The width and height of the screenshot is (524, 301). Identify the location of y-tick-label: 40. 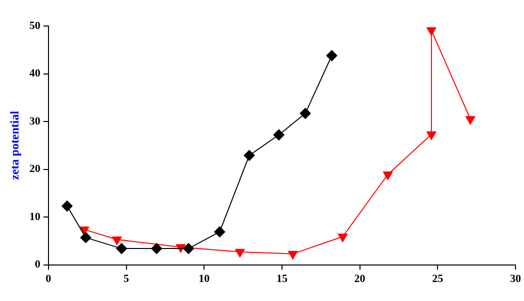
(35, 74).